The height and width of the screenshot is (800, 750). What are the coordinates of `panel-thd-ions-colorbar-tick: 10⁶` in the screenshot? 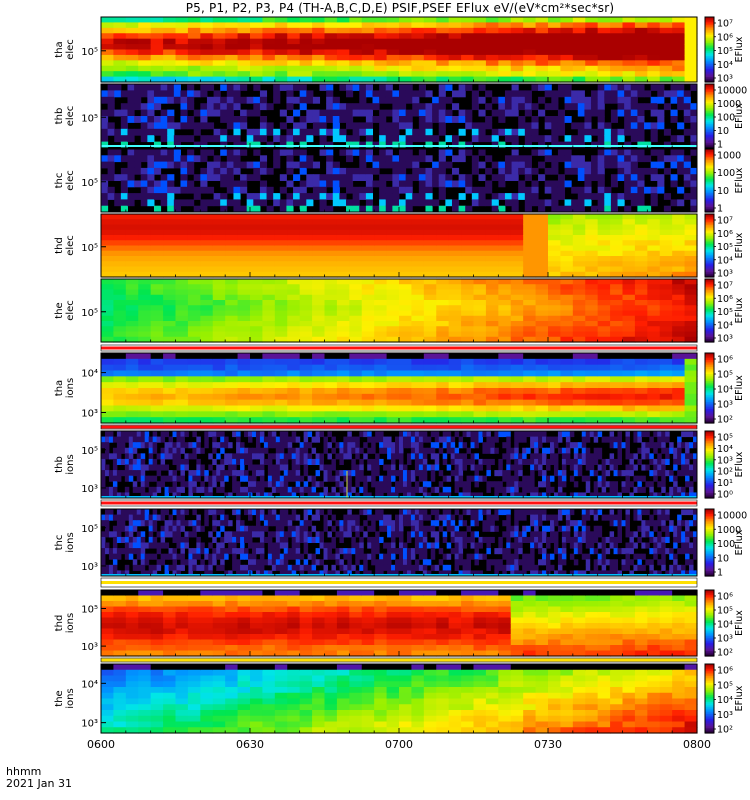 It's located at (725, 597).